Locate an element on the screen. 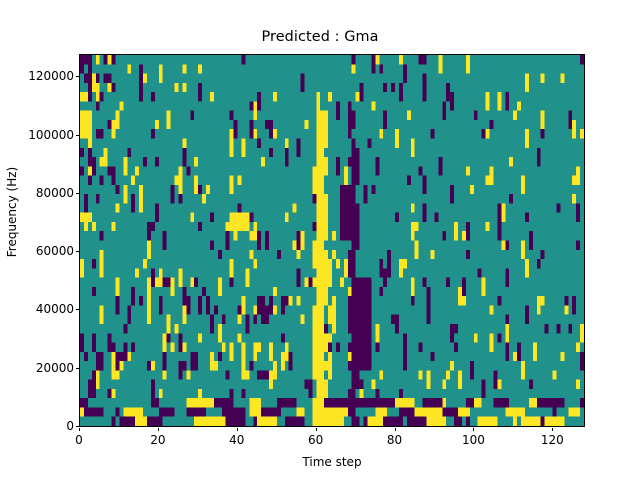 The image size is (640, 480). ytick-label-80000: 80000 is located at coordinates (54, 192).